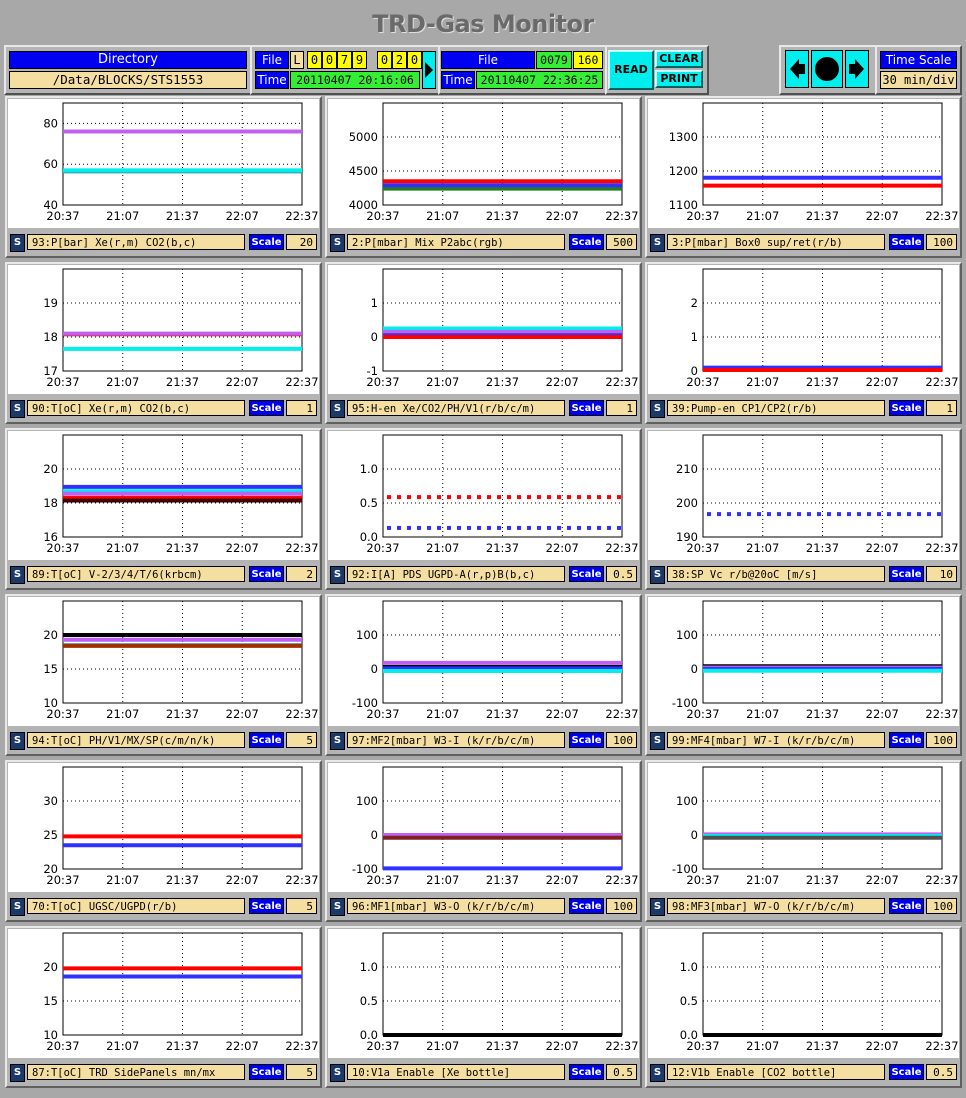  I want to click on panel-label: 96:MF1[mbar] W3-O (k/r/b/c/m), so click(456, 906).